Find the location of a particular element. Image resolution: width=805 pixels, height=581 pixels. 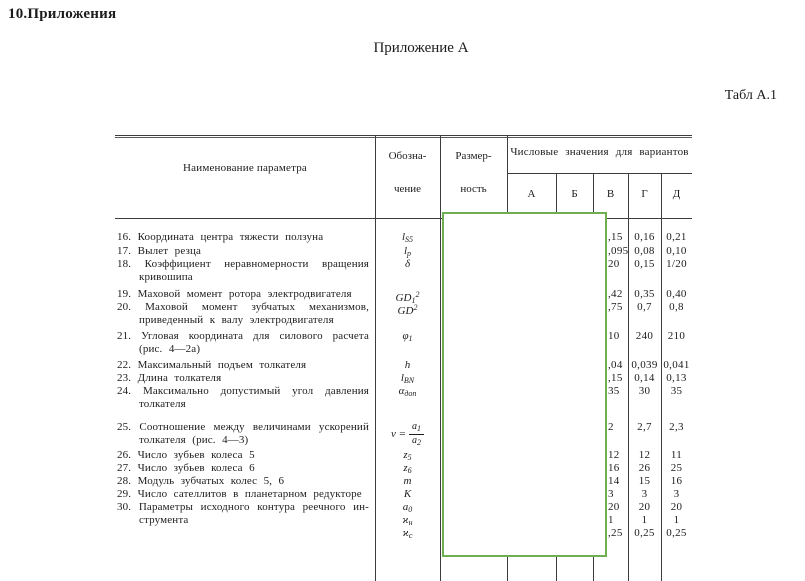

symbol-base: h is located at coordinates (407, 365).